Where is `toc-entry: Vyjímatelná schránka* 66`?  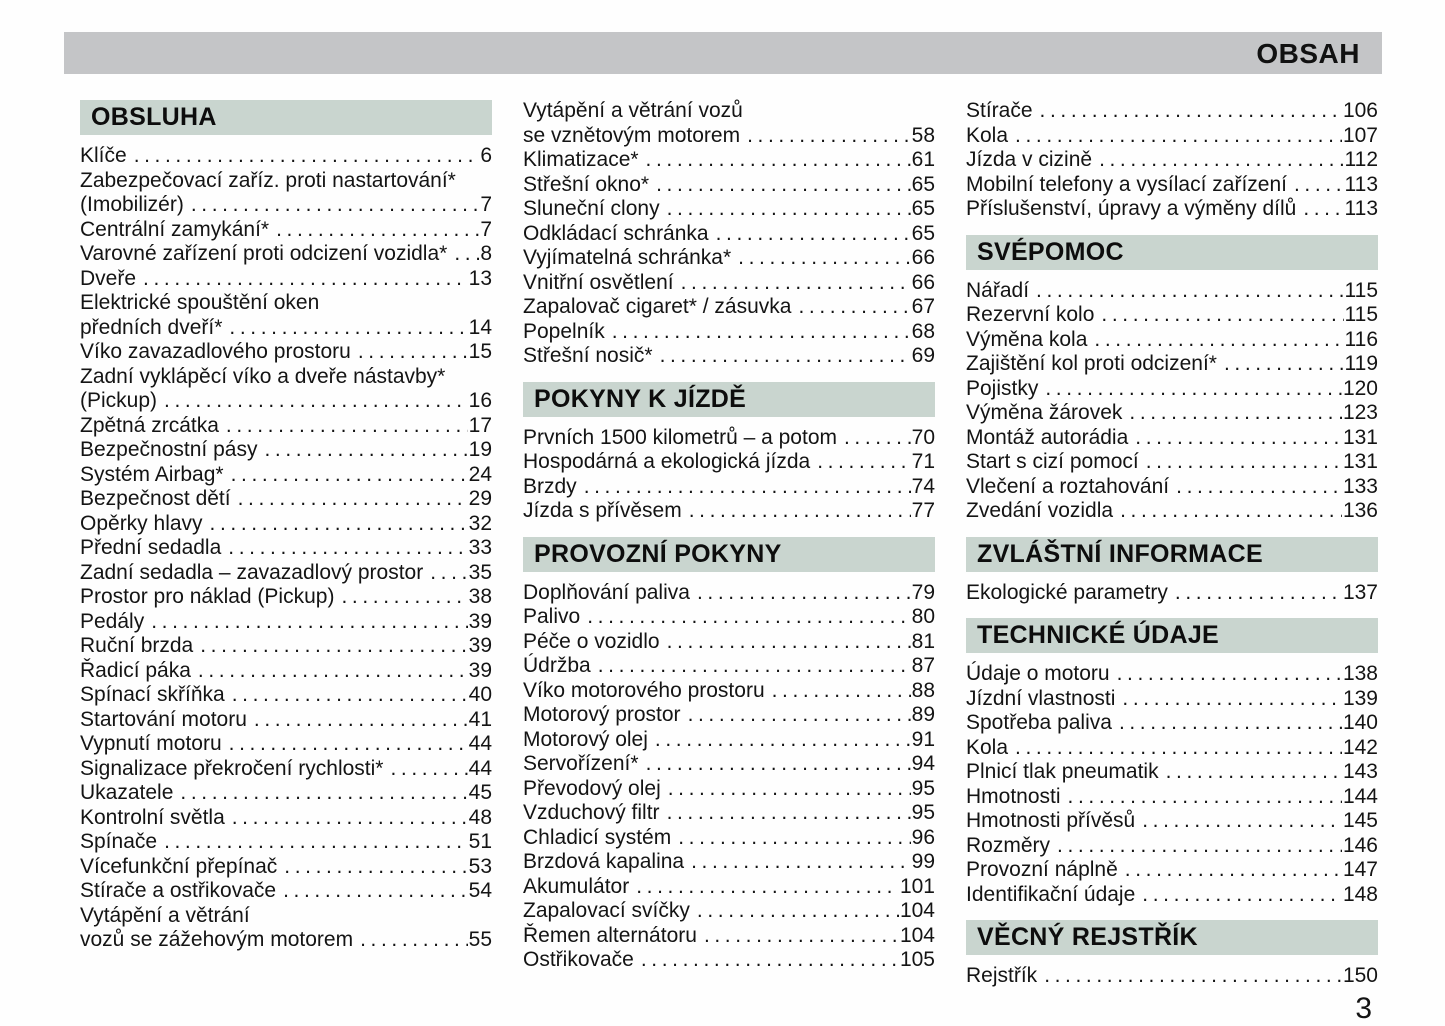
toc-entry: Vyjímatelná schránka* 66 is located at coordinates (729, 258).